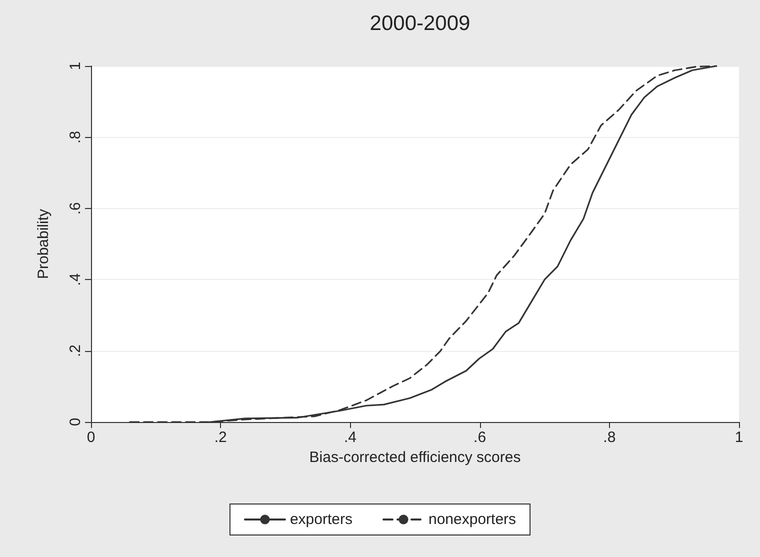 This screenshot has width=760, height=557. I want to click on y-tick-label: .2, so click(75, 351).